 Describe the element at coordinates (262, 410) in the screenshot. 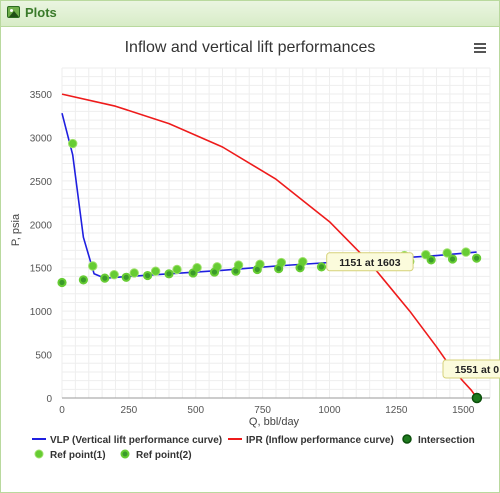

I see `x-tick-label: 750` at that location.